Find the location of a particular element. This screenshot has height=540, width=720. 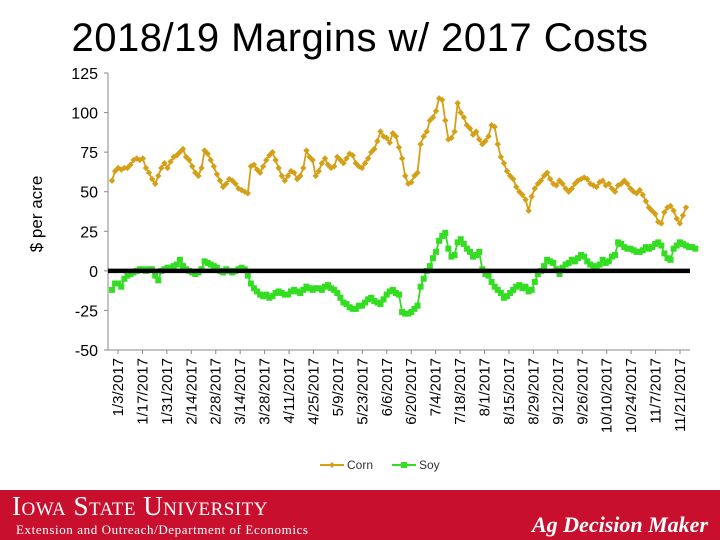

x-tick-label: 2/14/2017 is located at coordinates (191, 391).